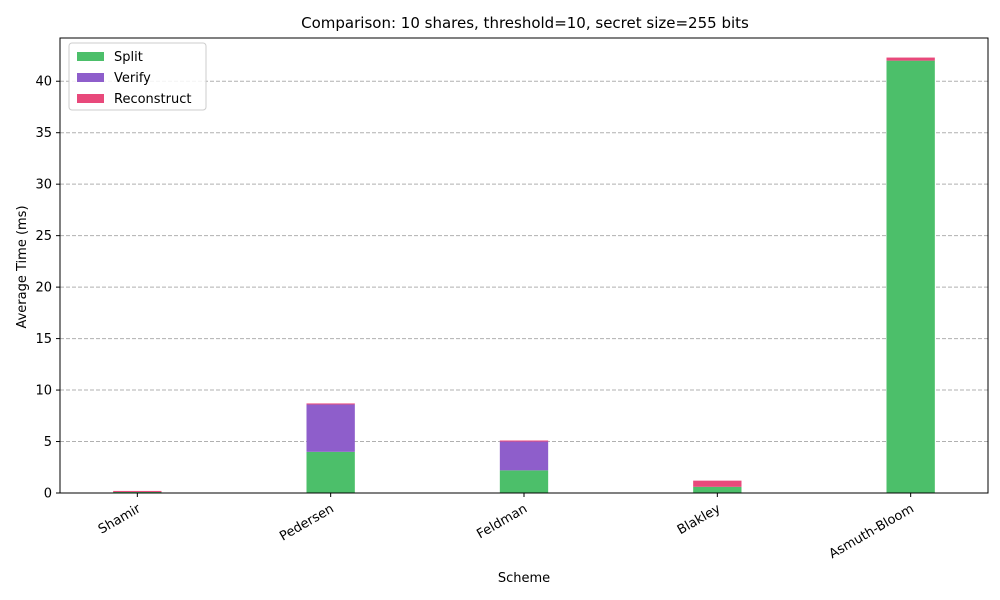 This screenshot has height=600, width=1000. I want to click on y-ticks: 0 5 10 15 20 25 30 35 40, so click(47, 288).